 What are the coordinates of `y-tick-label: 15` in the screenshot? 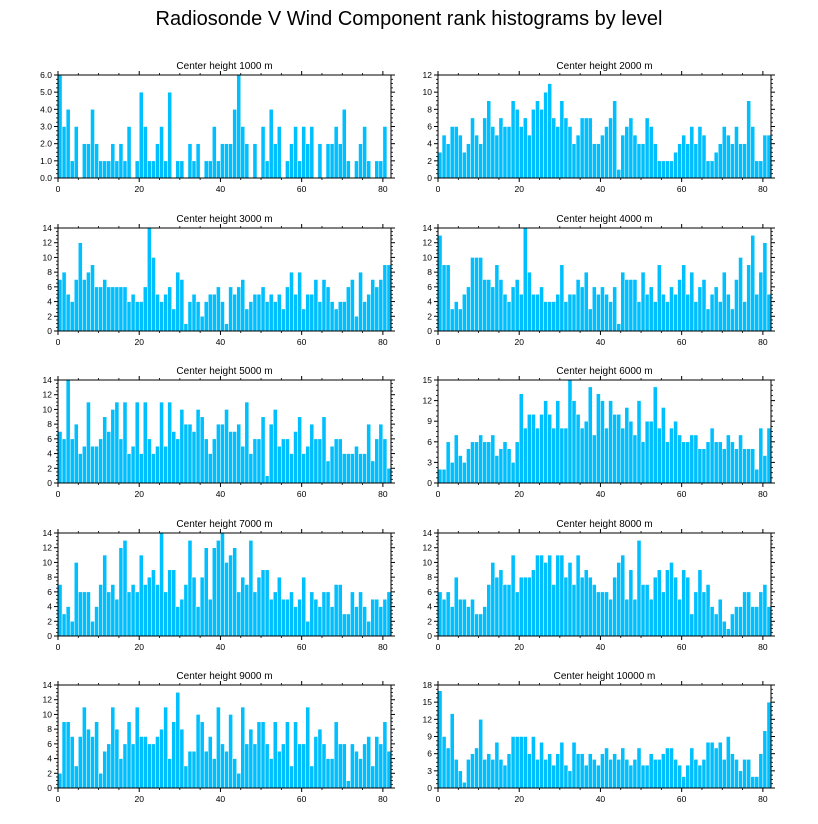 It's located at (428, 702).